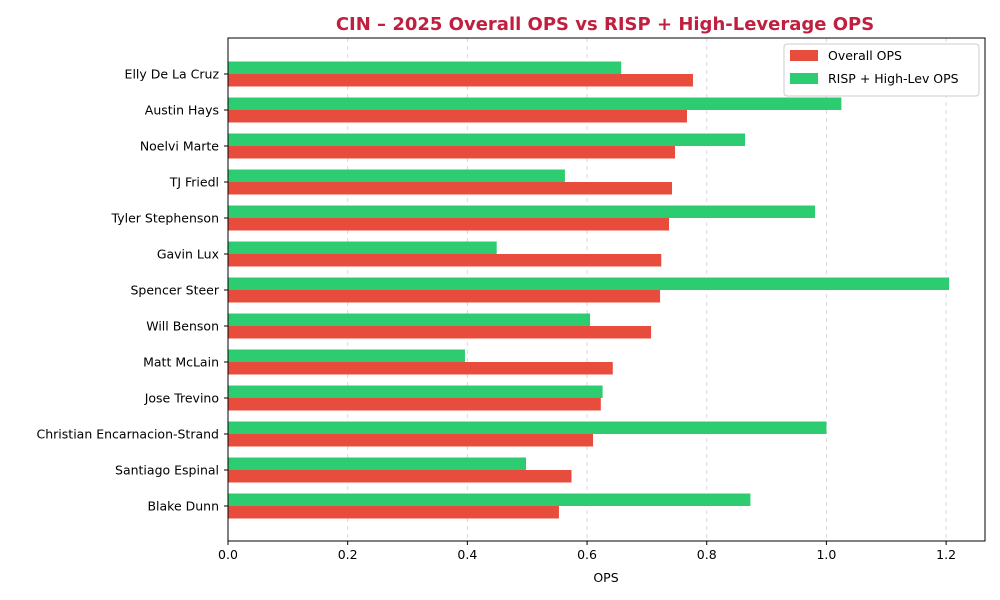 This screenshot has width=1000, height=600. I want to click on y-tick-label: Gavin Lux, so click(188, 254).